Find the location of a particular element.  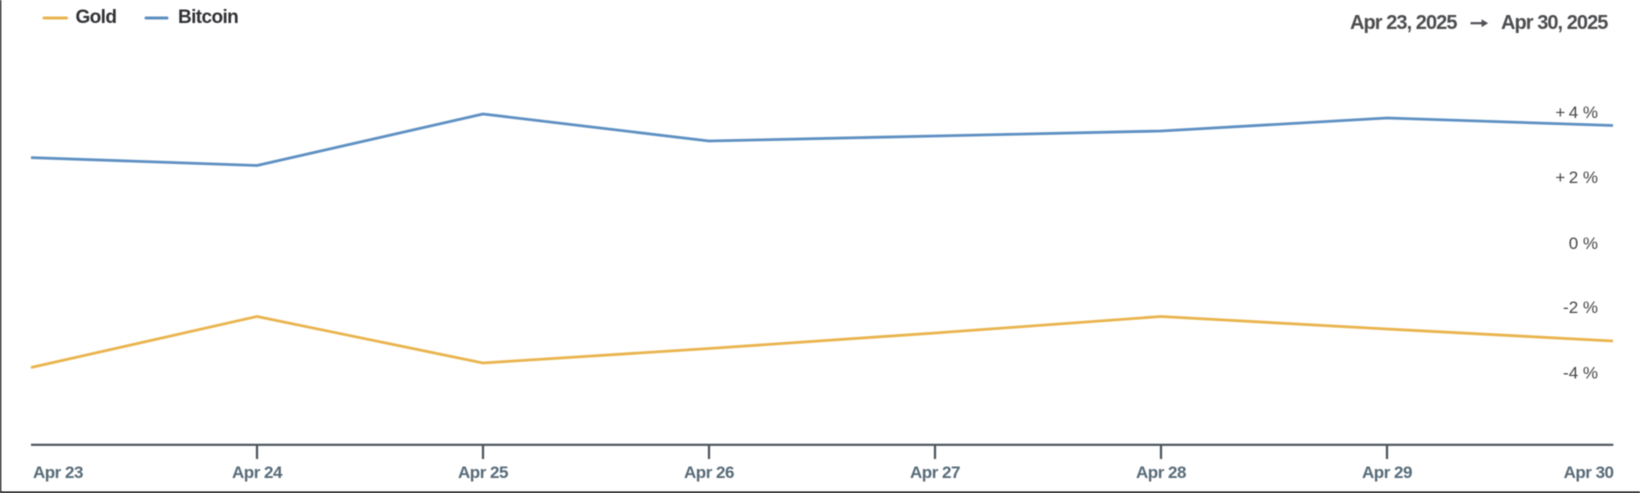

svg-text: Bitcoin is located at coordinates (208, 17).